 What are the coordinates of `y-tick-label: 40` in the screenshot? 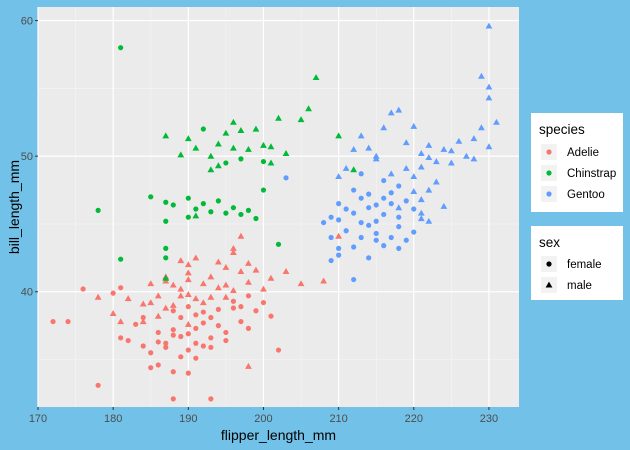 It's located at (27, 293).